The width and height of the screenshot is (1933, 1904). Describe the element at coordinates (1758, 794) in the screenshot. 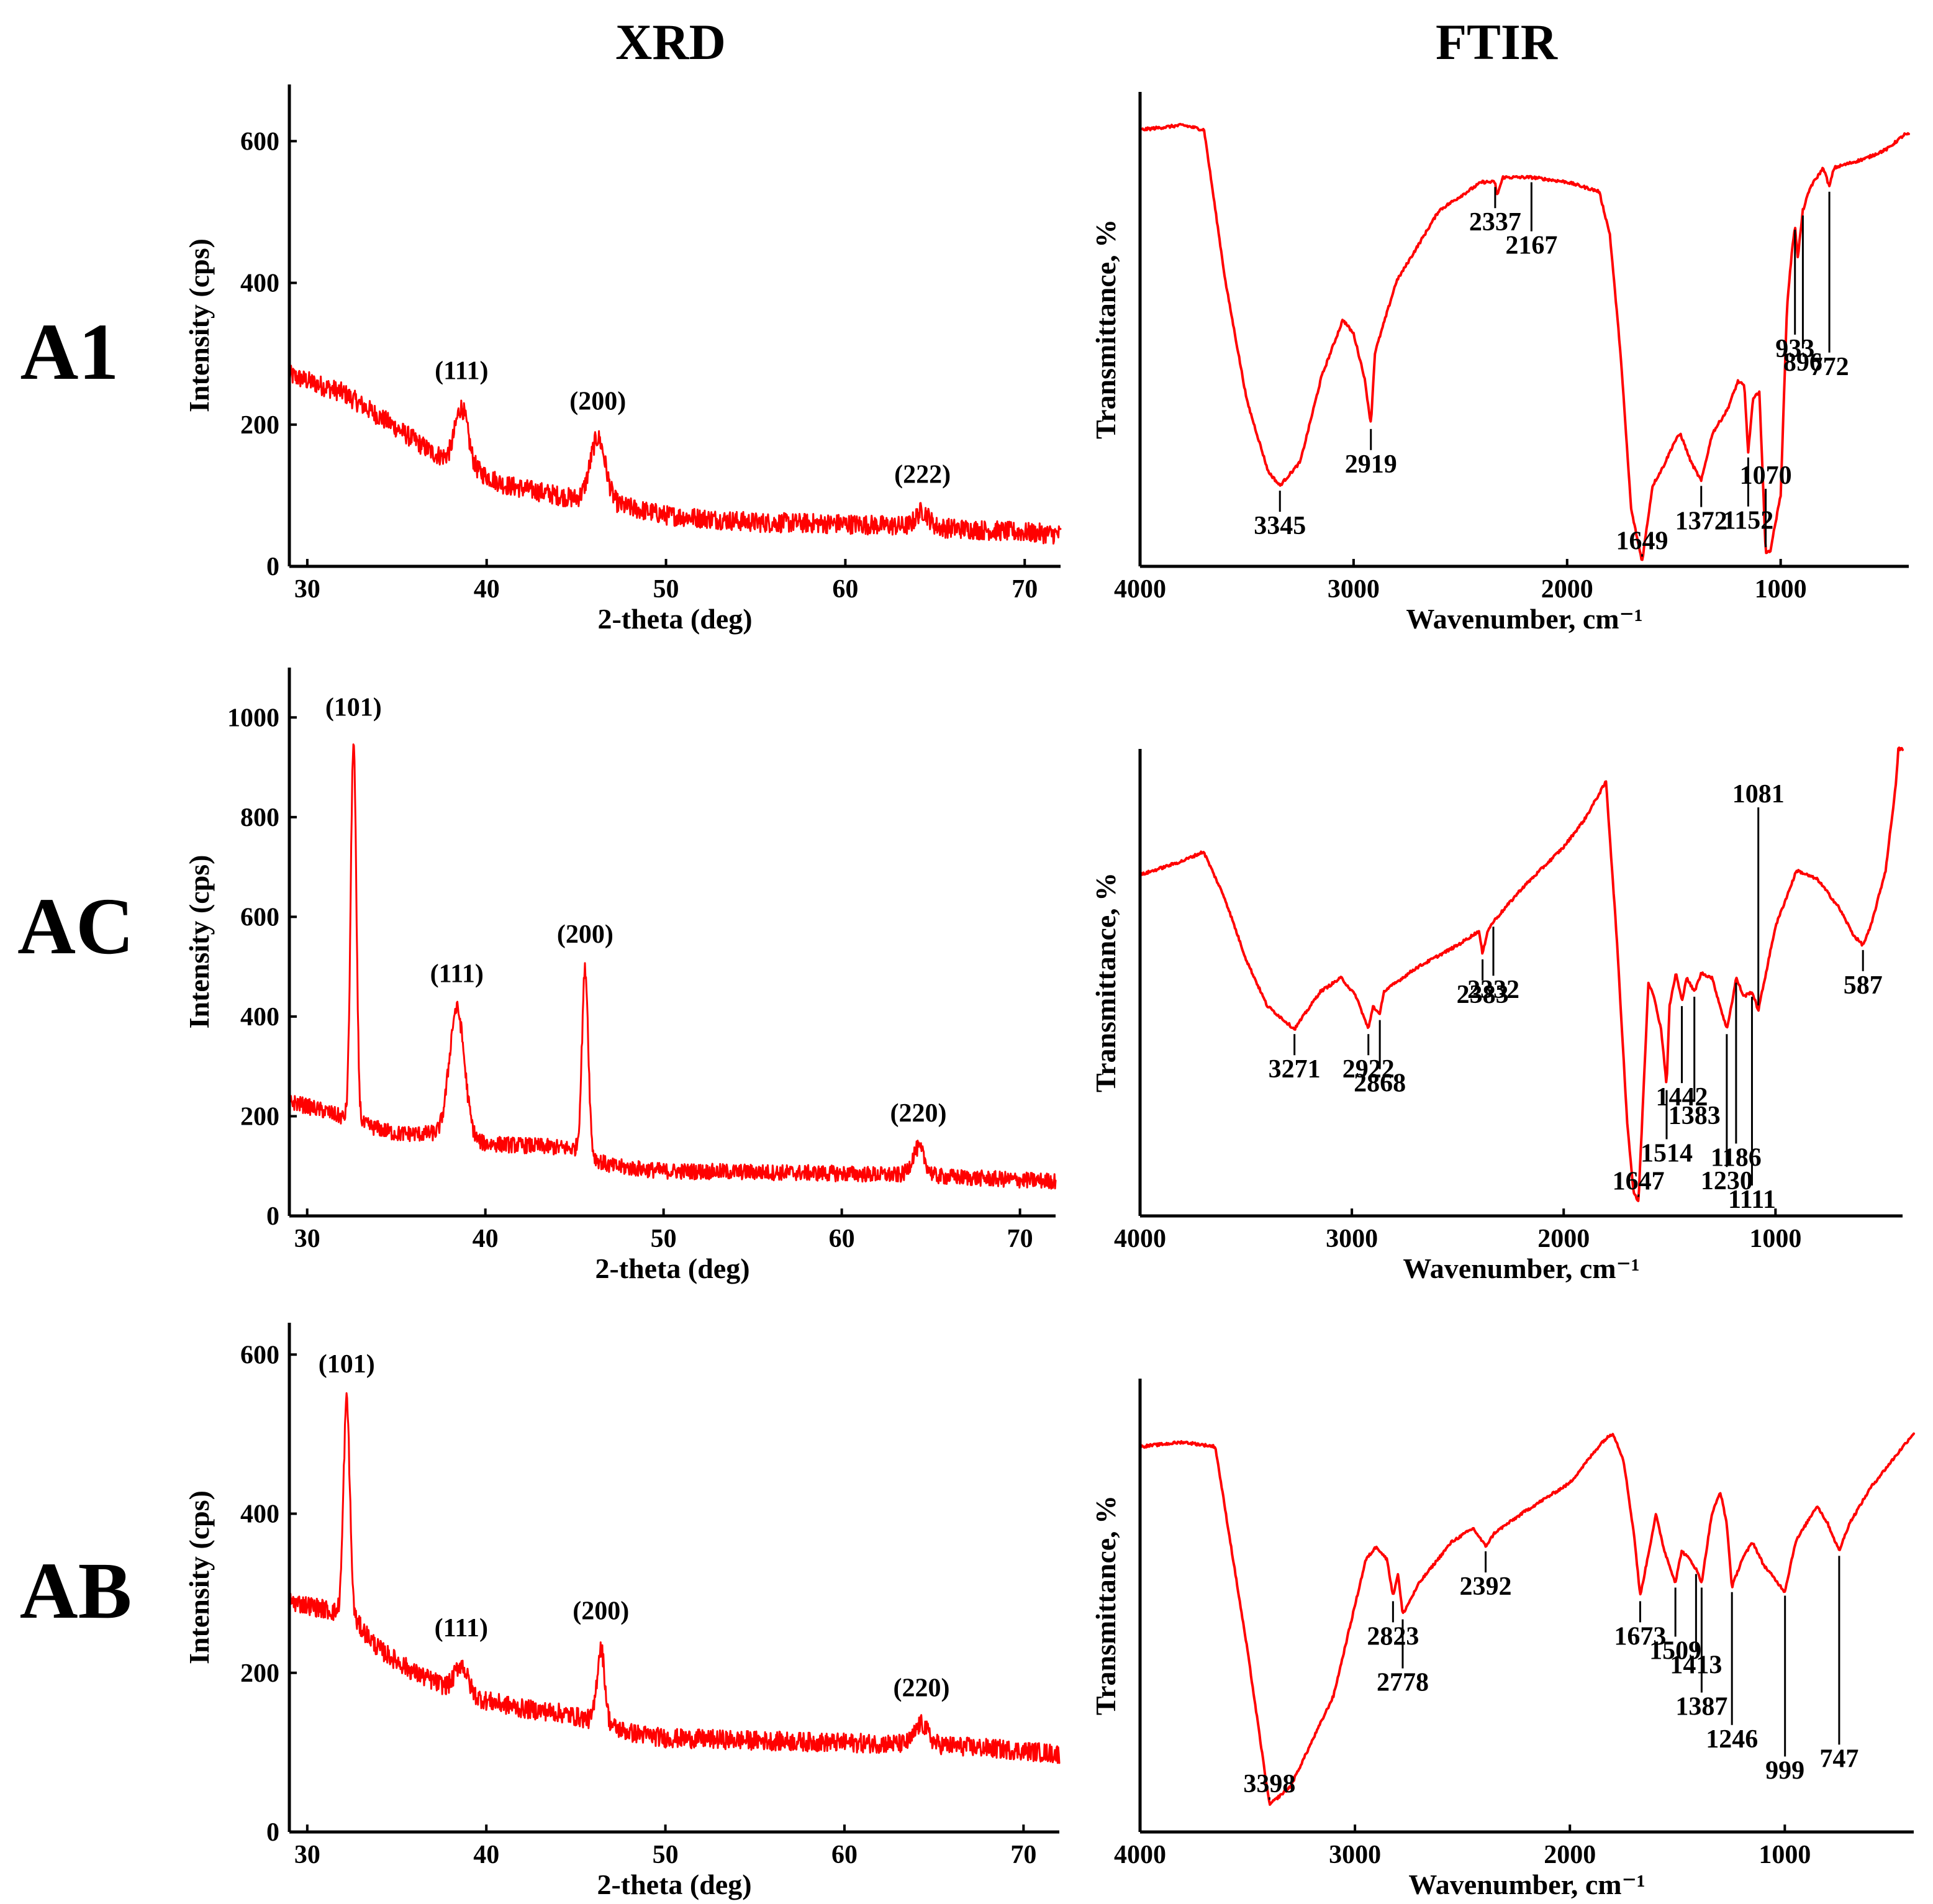

I see `band-label: 1081` at that location.